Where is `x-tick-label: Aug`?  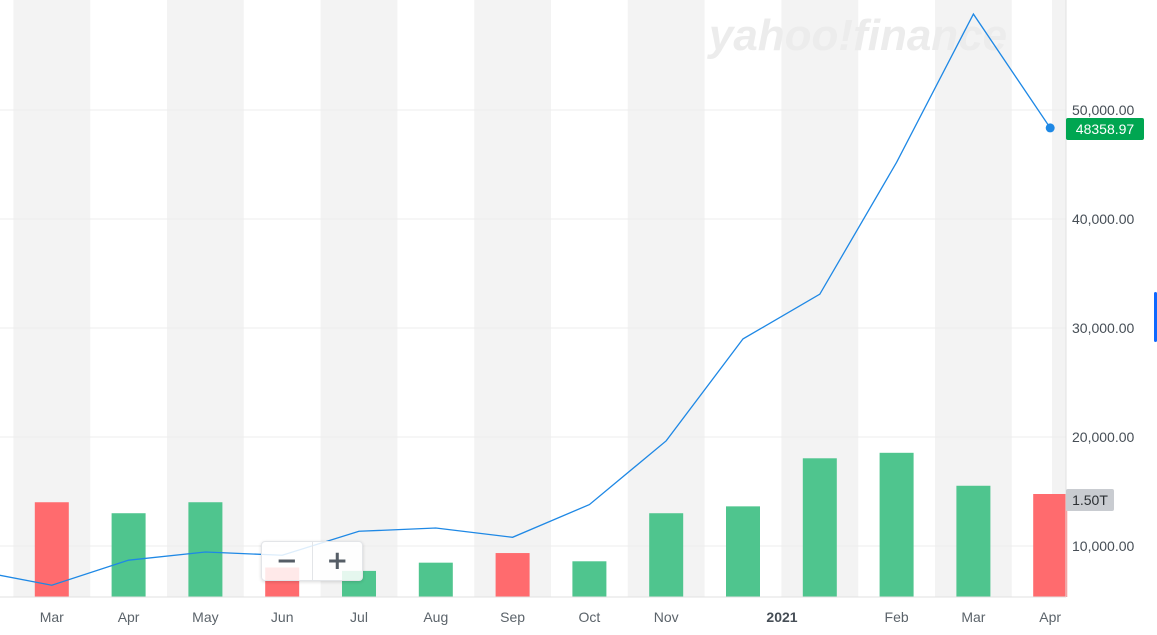
x-tick-label: Aug is located at coordinates (435, 617).